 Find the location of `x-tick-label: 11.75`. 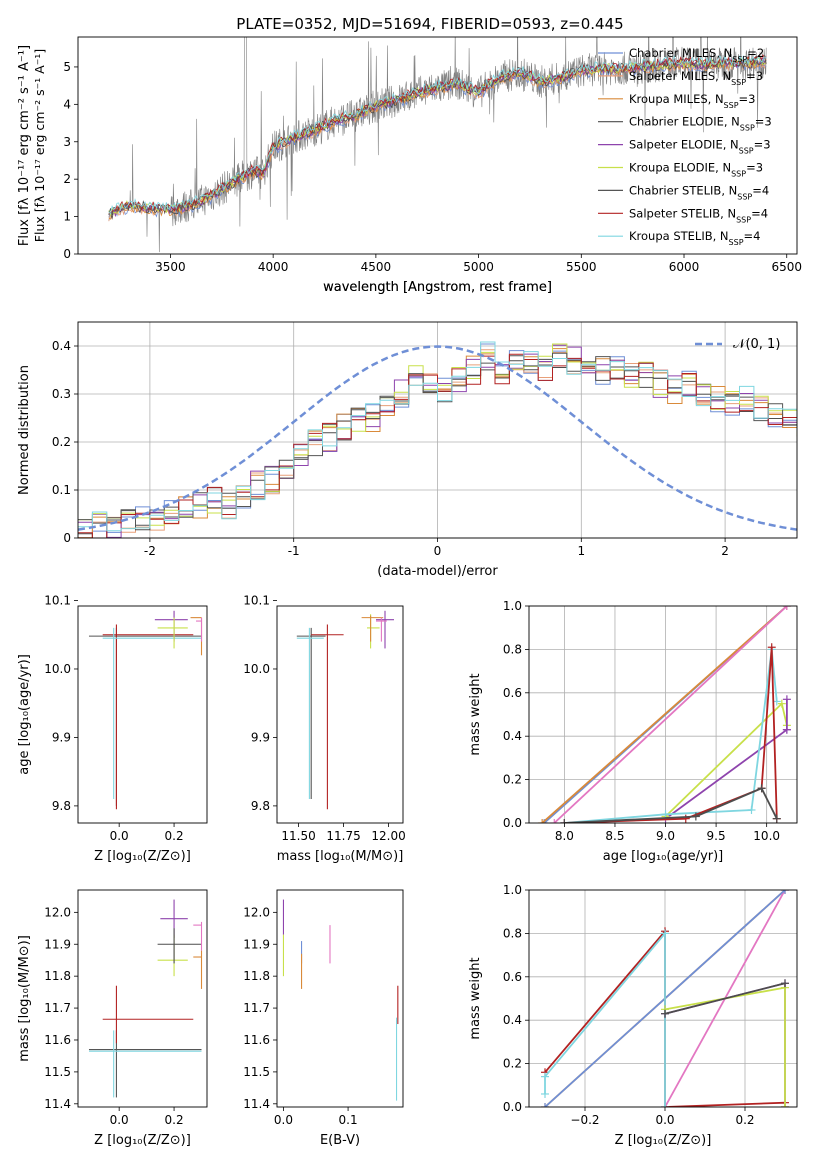

x-tick-label: 11.75 is located at coordinates (343, 836).